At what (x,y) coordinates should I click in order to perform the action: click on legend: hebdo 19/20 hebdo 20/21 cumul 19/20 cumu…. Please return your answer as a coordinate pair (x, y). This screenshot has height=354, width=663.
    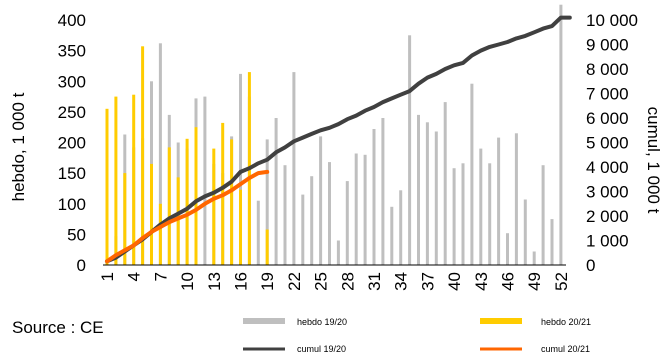
    Looking at the image, I should click on (417, 335).